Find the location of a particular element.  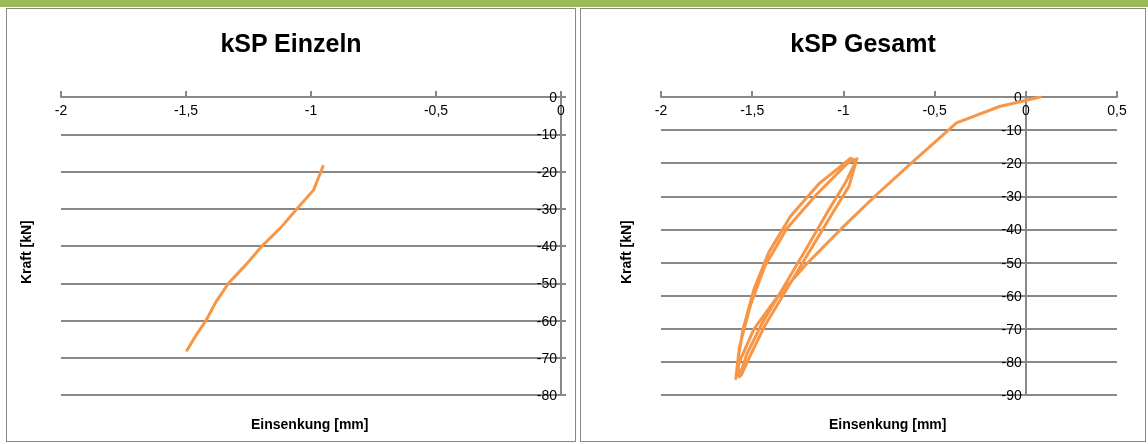

x-tick-label: 0,5 is located at coordinates (1117, 110).